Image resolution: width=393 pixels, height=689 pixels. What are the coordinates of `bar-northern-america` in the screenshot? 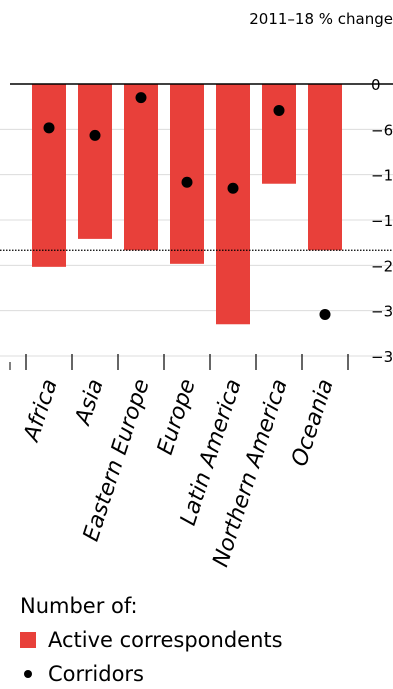 It's located at (279, 134).